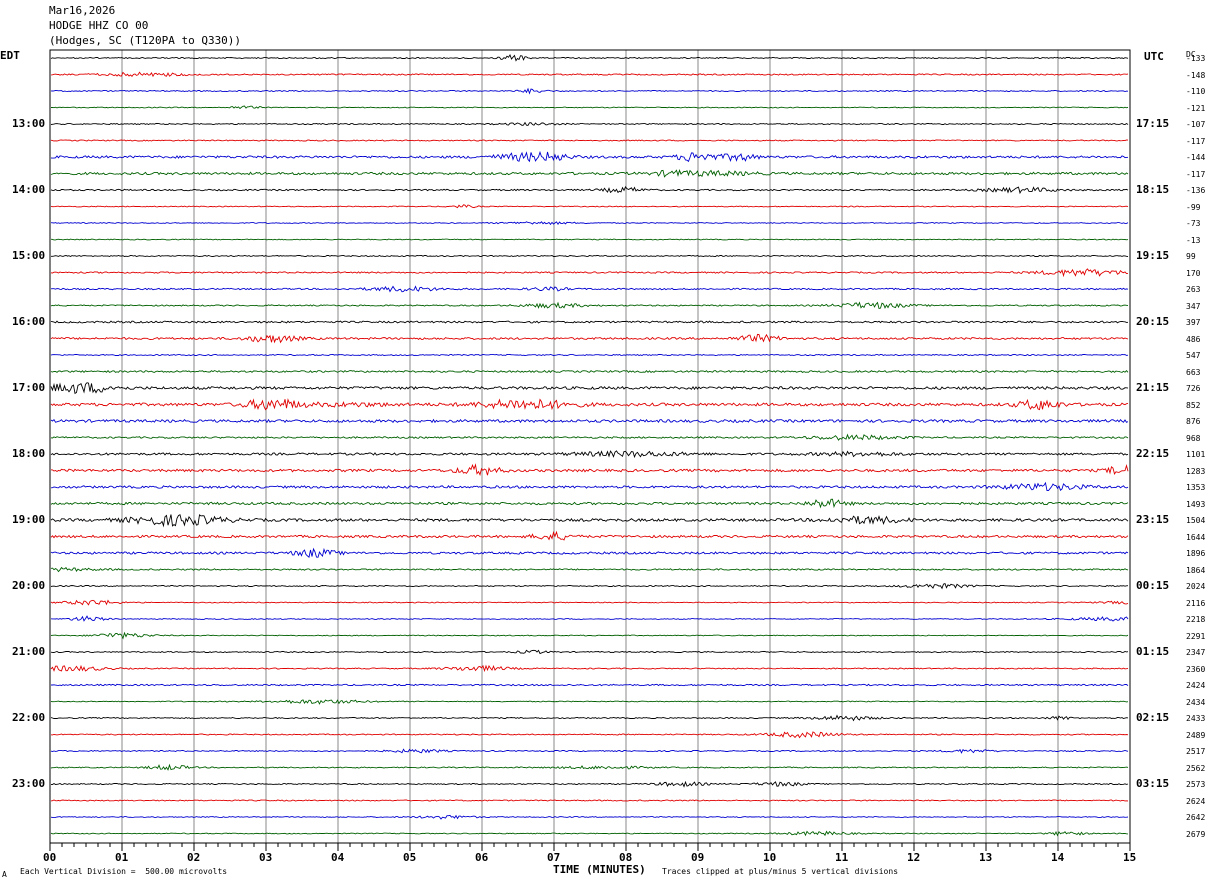 The width and height of the screenshot is (1210, 886). What do you see at coordinates (1196, 751) in the screenshot?
I see `dc-offset-label: 2517` at bounding box center [1196, 751].